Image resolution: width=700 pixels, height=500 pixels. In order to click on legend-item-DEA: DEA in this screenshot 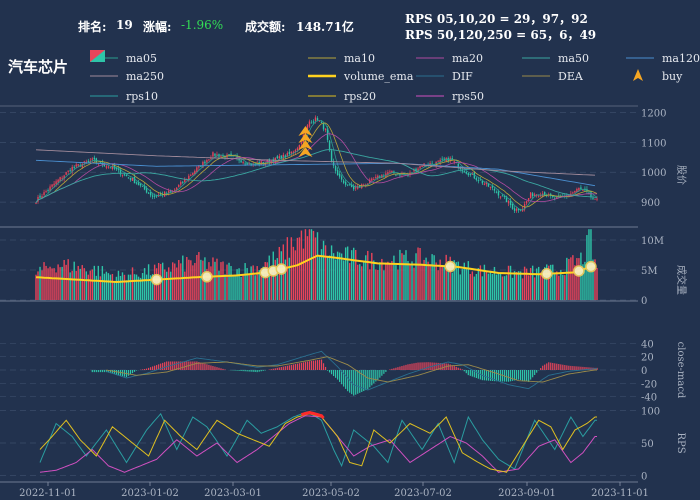, I will do `click(553, 76)`.